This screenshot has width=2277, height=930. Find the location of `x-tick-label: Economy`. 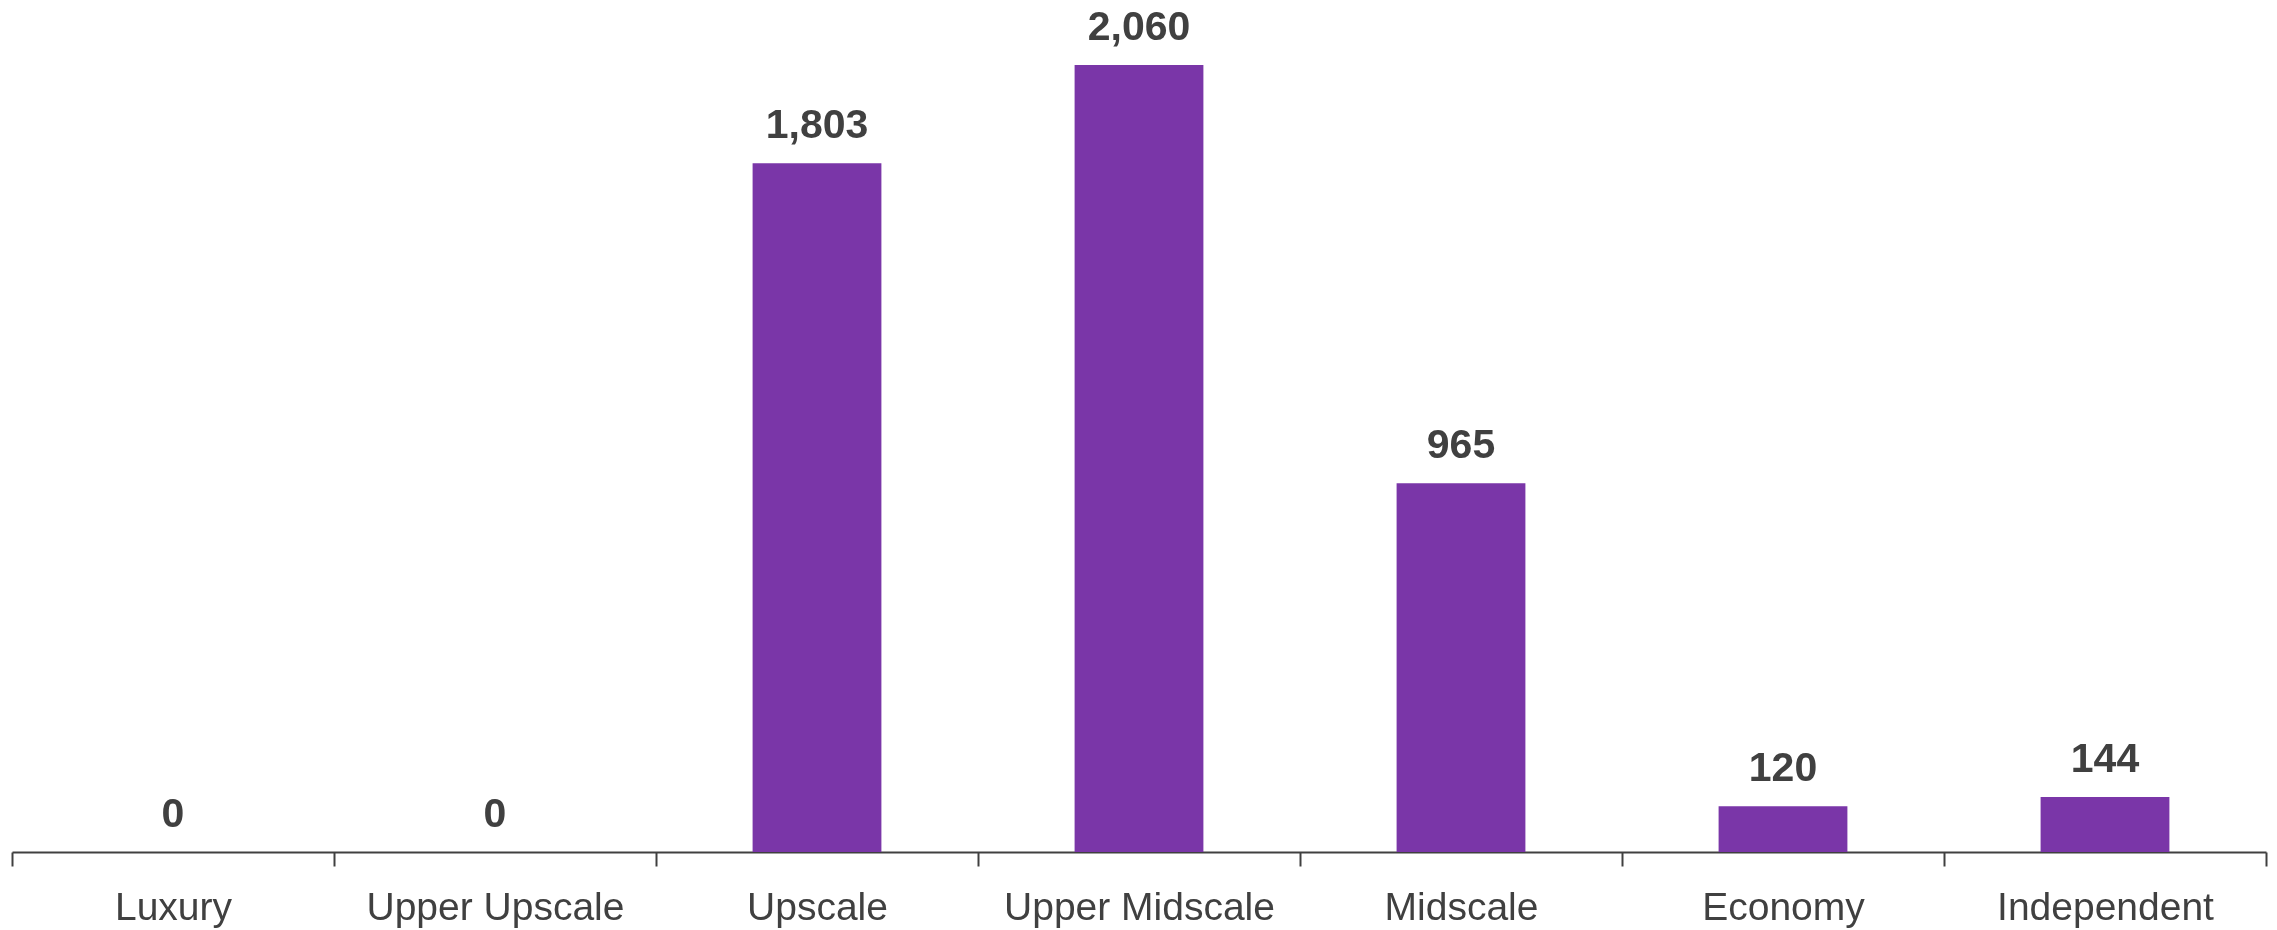

x-tick-label: Economy is located at coordinates (1784, 906).